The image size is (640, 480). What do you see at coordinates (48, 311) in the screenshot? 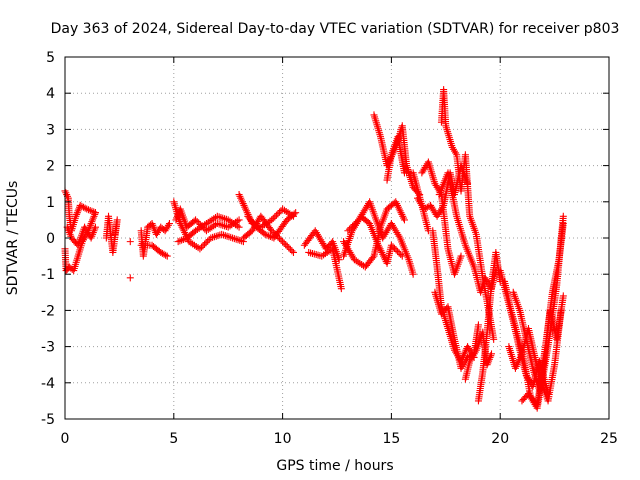
I see `y-tick-label: -2` at bounding box center [48, 311].